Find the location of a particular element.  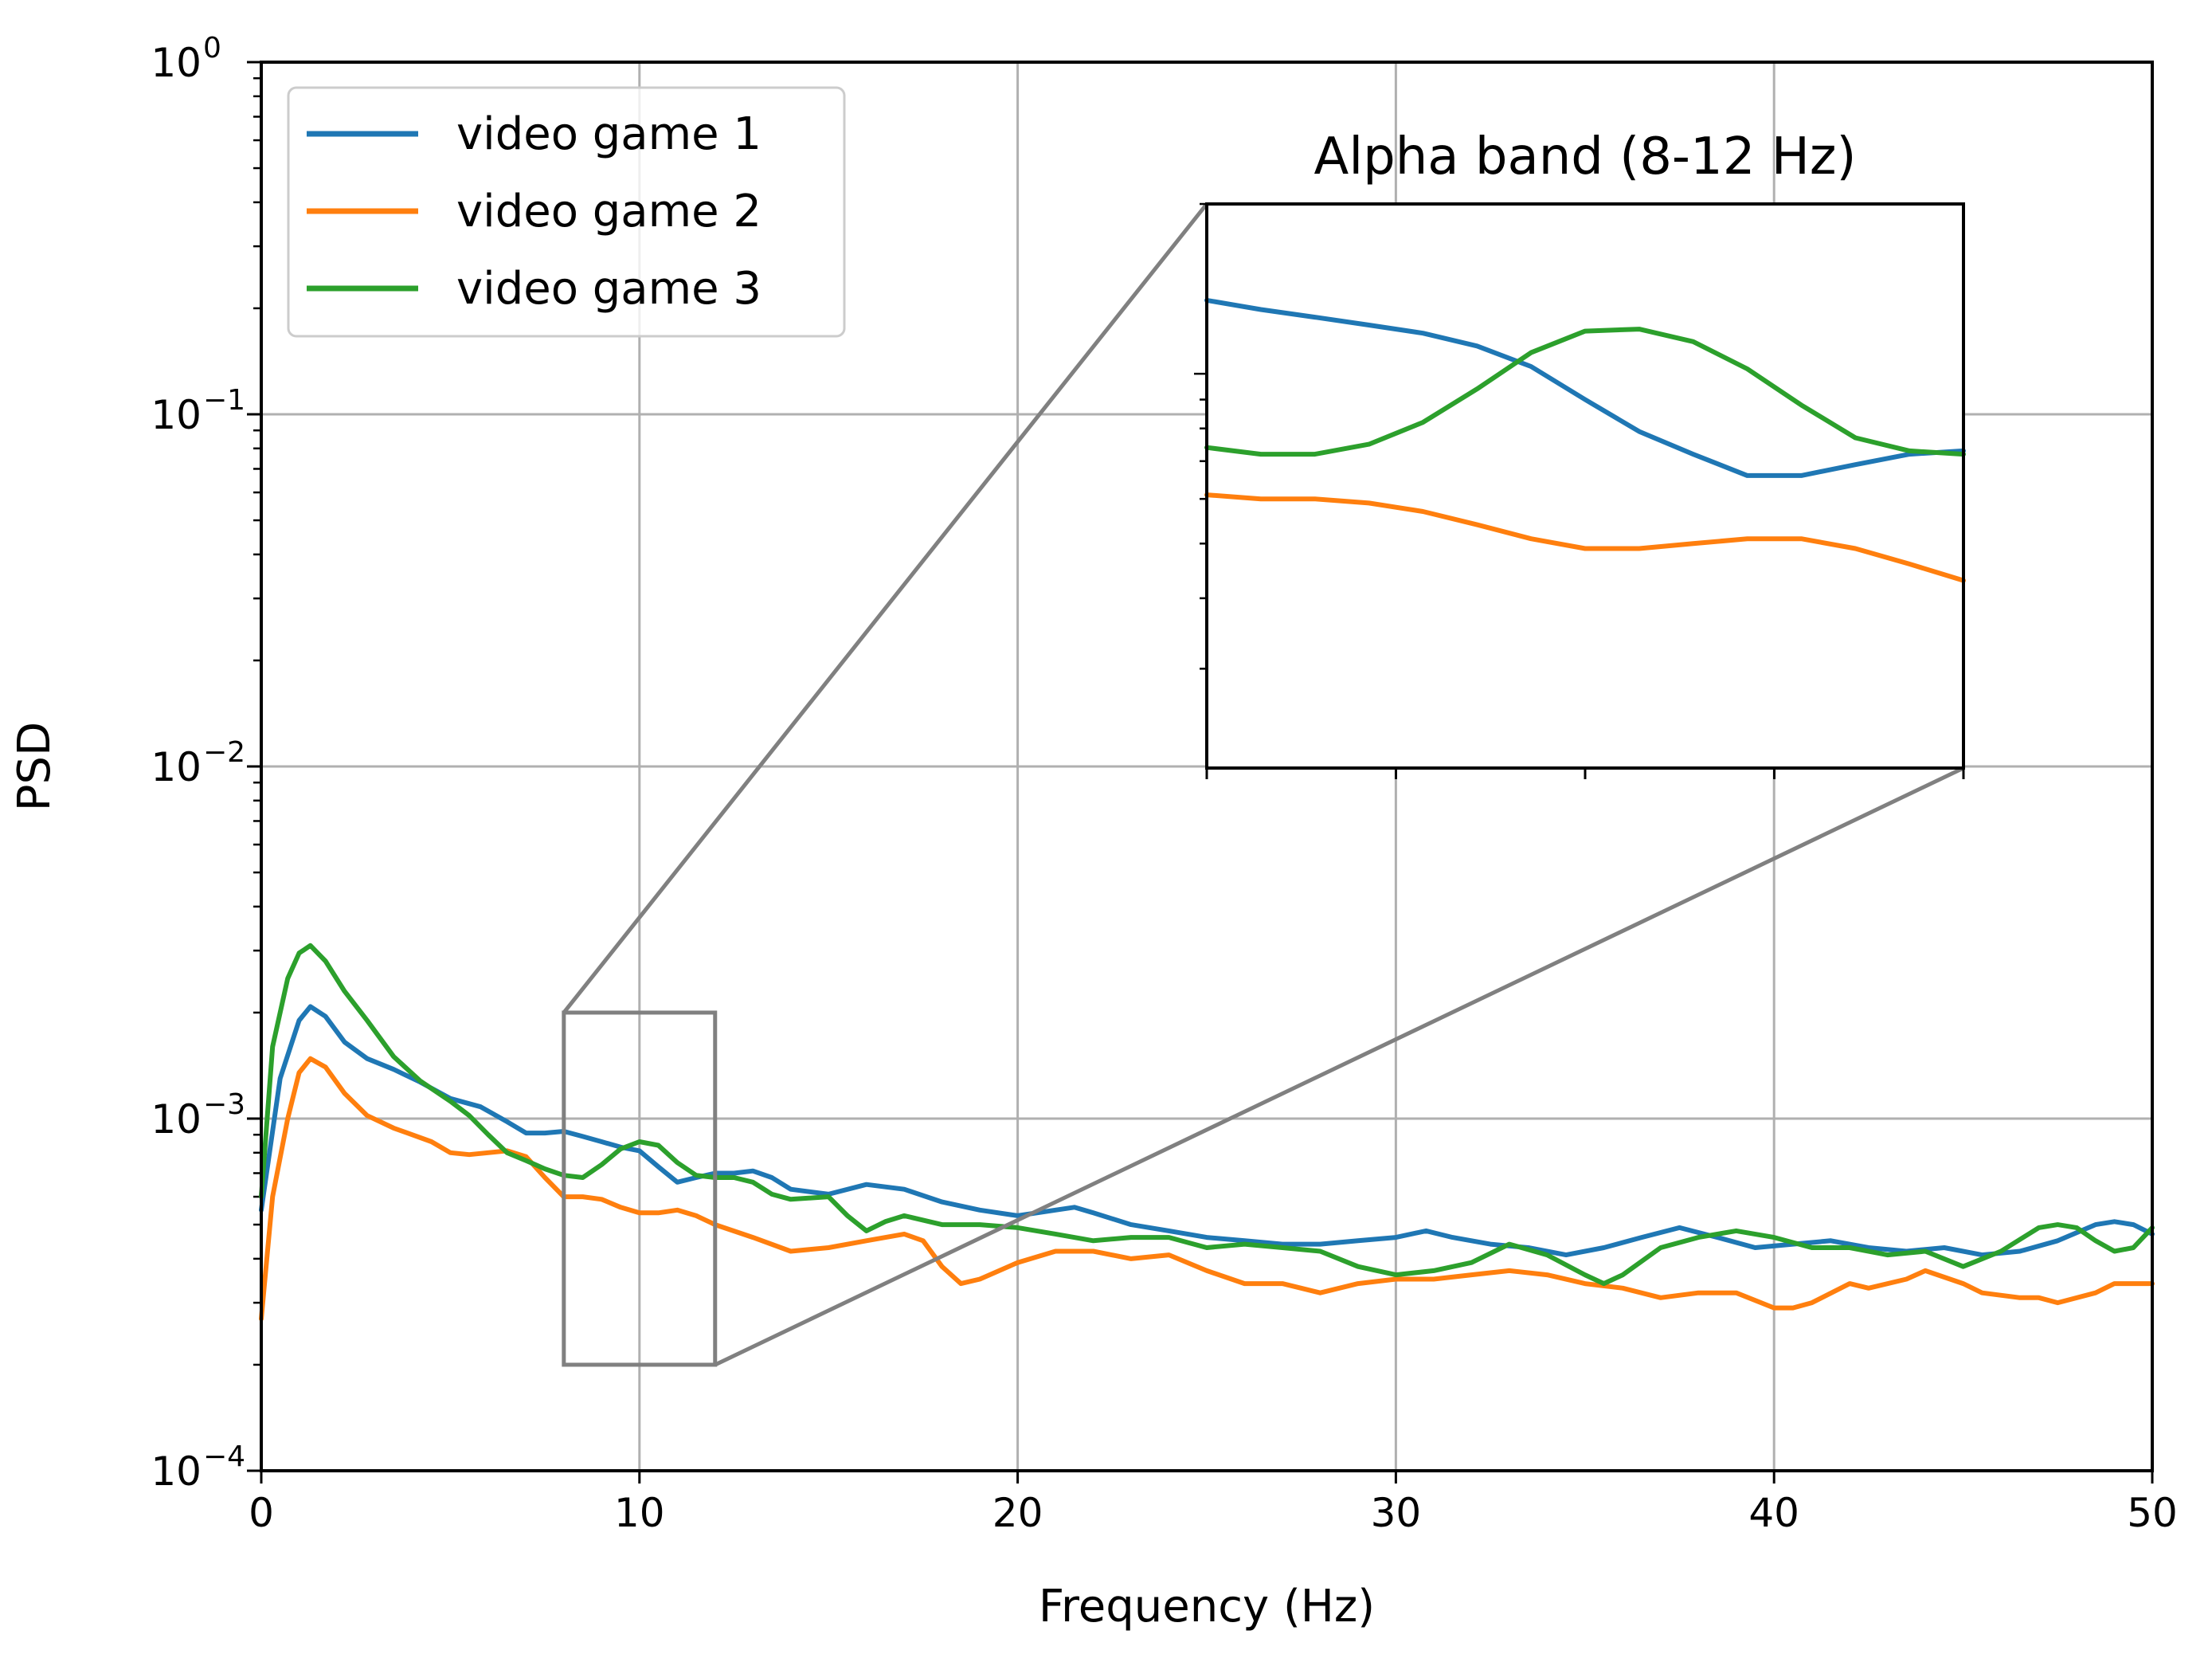

y-tick-exponent: −2 is located at coordinates (224, 752).